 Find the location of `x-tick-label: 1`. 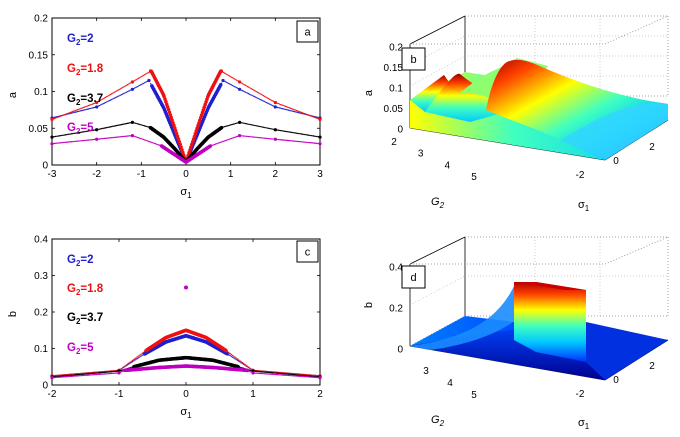

x-tick-label: 1 is located at coordinates (231, 174).